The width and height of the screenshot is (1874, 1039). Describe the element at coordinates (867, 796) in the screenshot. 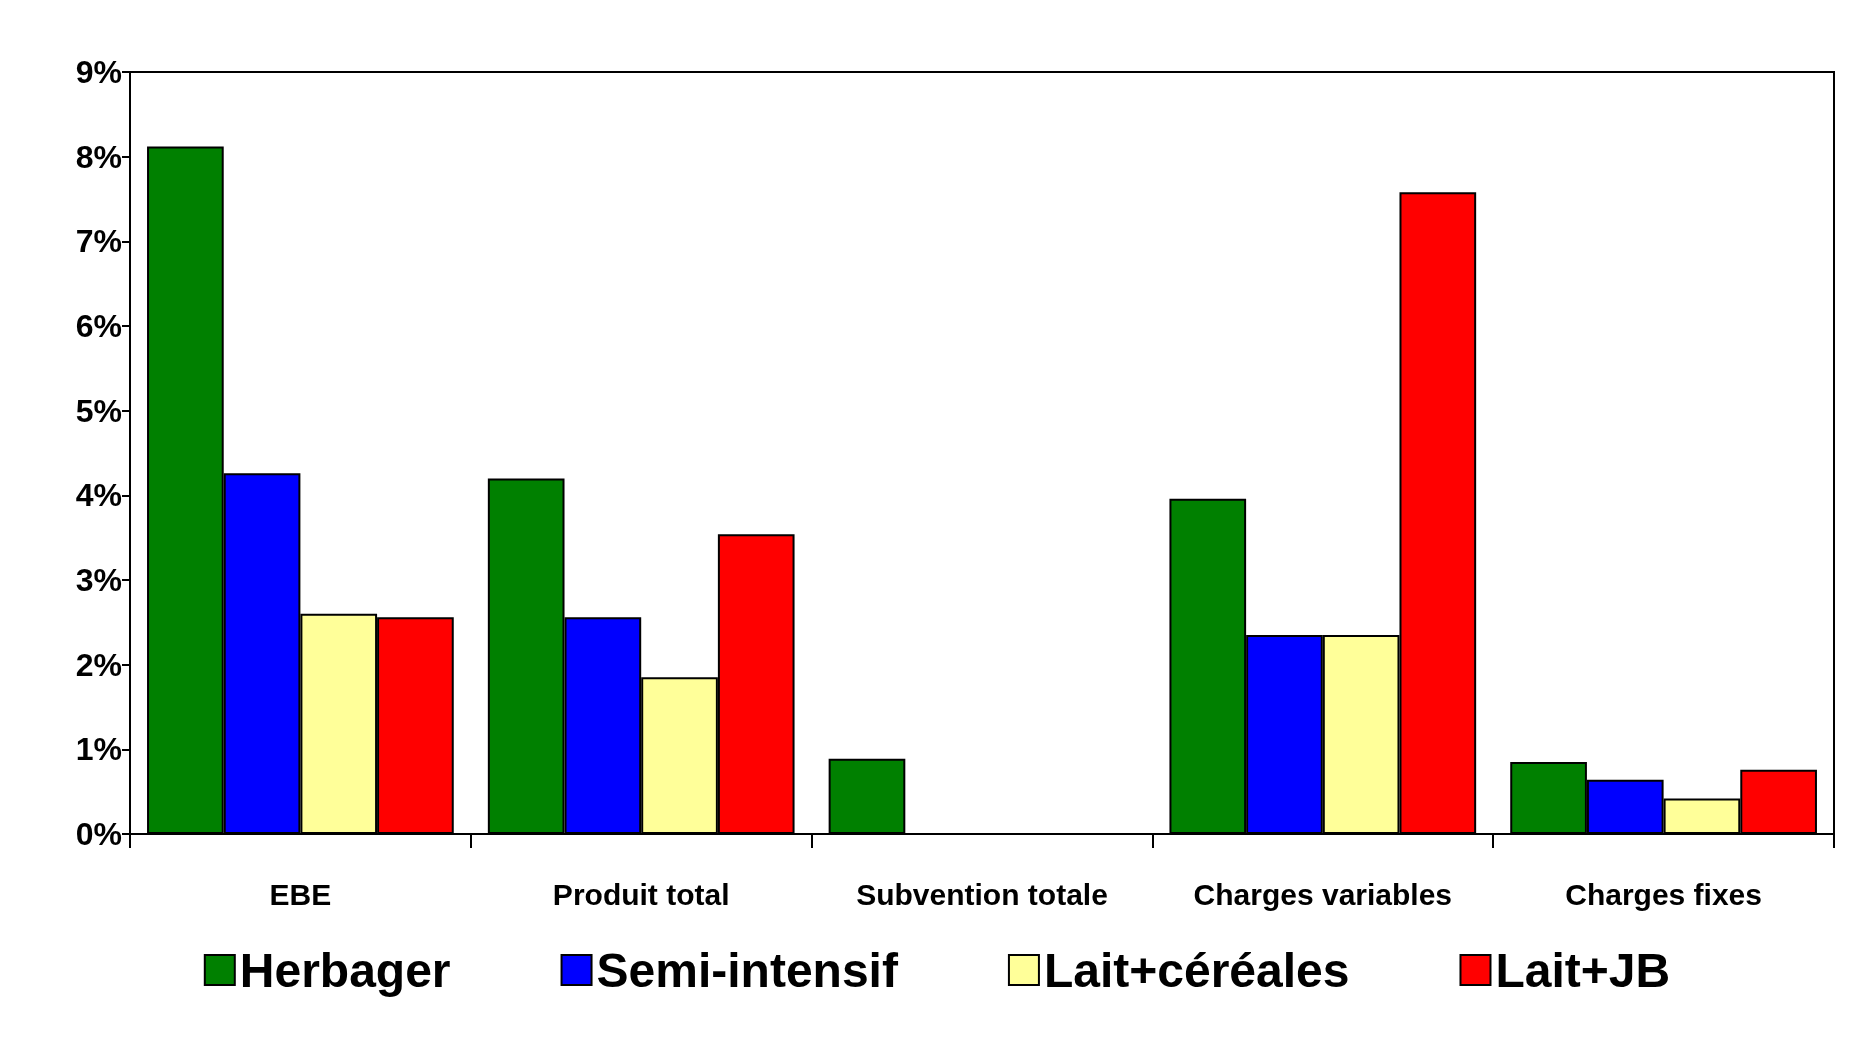

I see `bar` at that location.